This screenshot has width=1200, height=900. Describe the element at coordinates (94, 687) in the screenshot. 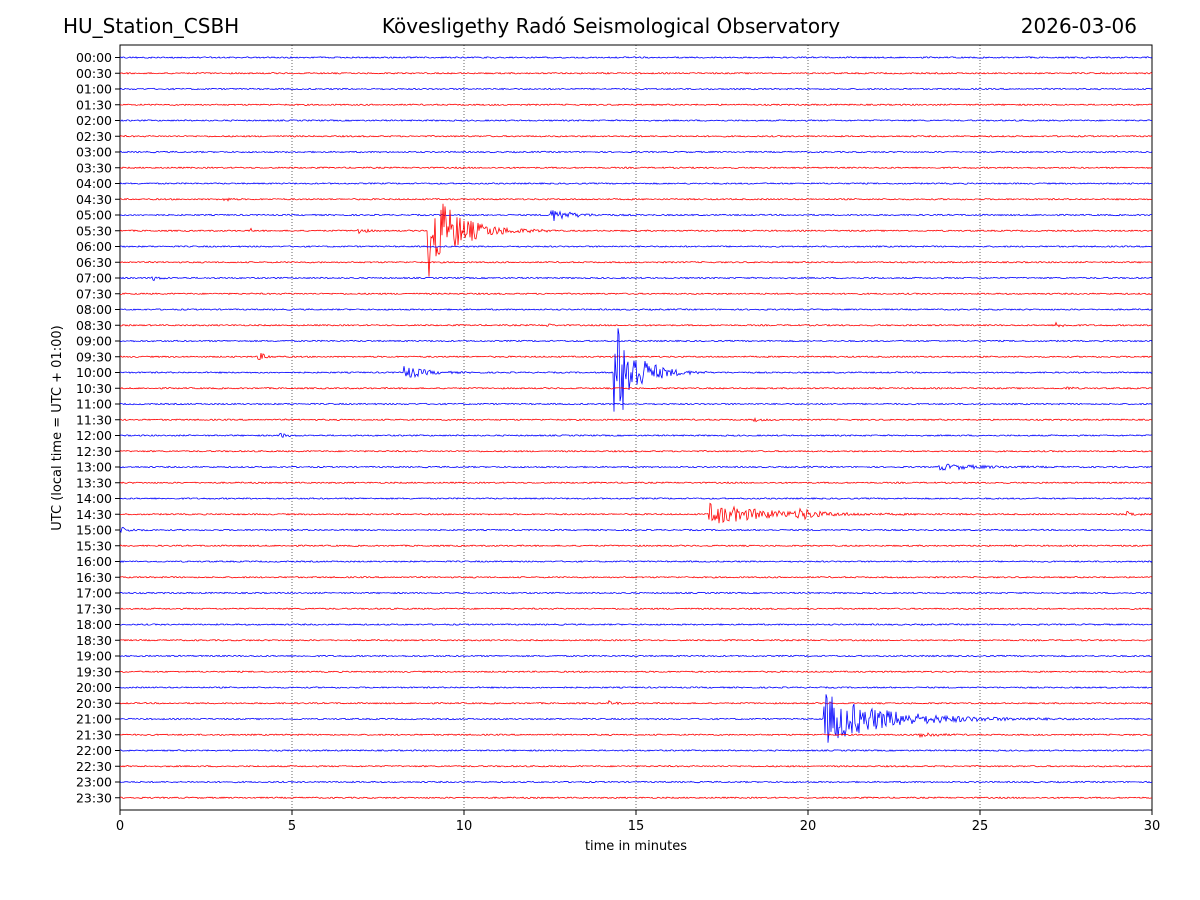

I see `row-time-label: 20:00` at that location.